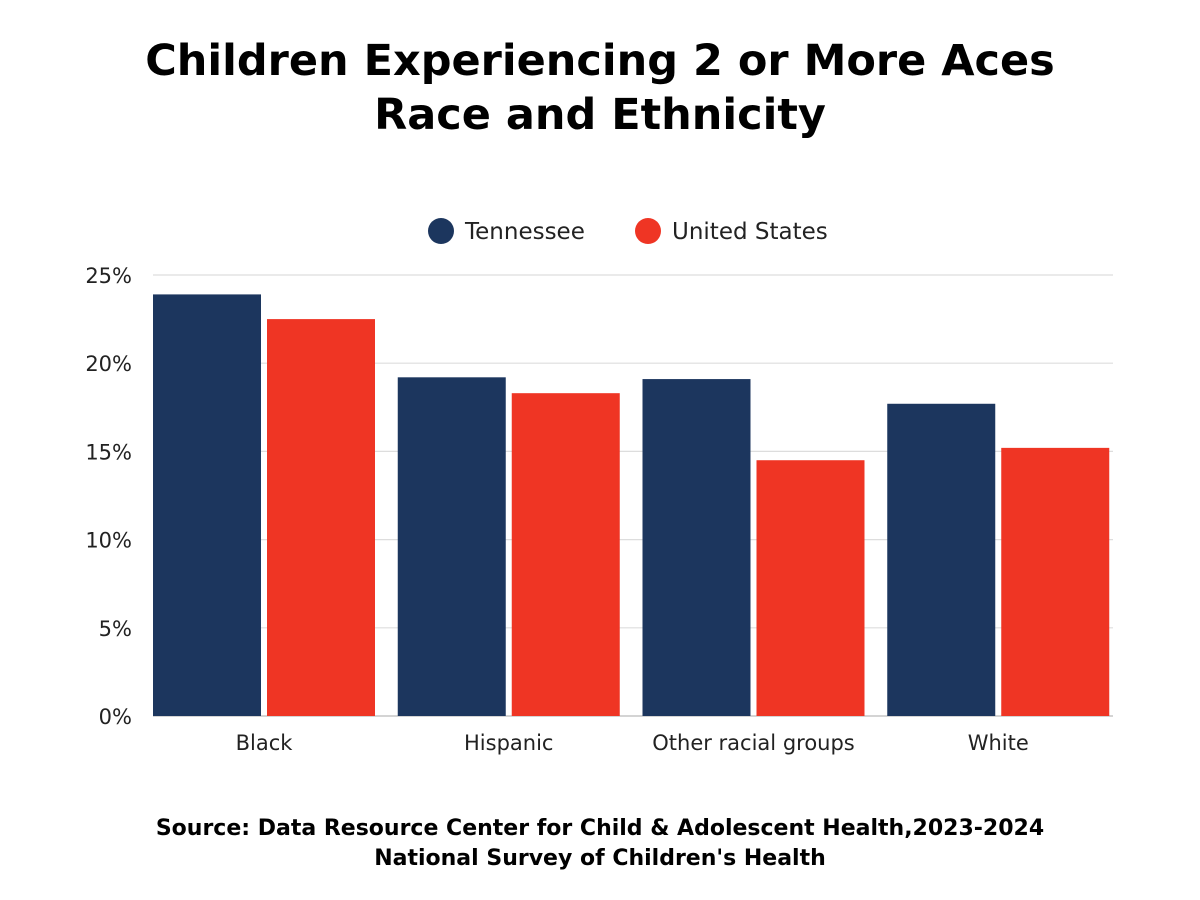 This screenshot has width=1200, height=900. I want to click on y-tick-label: 20%, so click(108, 364).